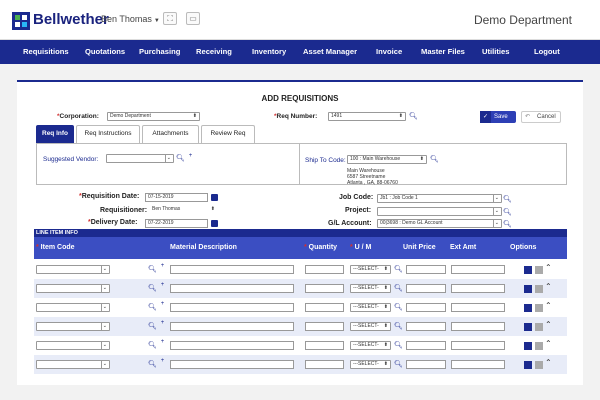 The image size is (600, 400). I want to click on ship-to-select: 100 : Main Warehouse ⬍, so click(387, 159).